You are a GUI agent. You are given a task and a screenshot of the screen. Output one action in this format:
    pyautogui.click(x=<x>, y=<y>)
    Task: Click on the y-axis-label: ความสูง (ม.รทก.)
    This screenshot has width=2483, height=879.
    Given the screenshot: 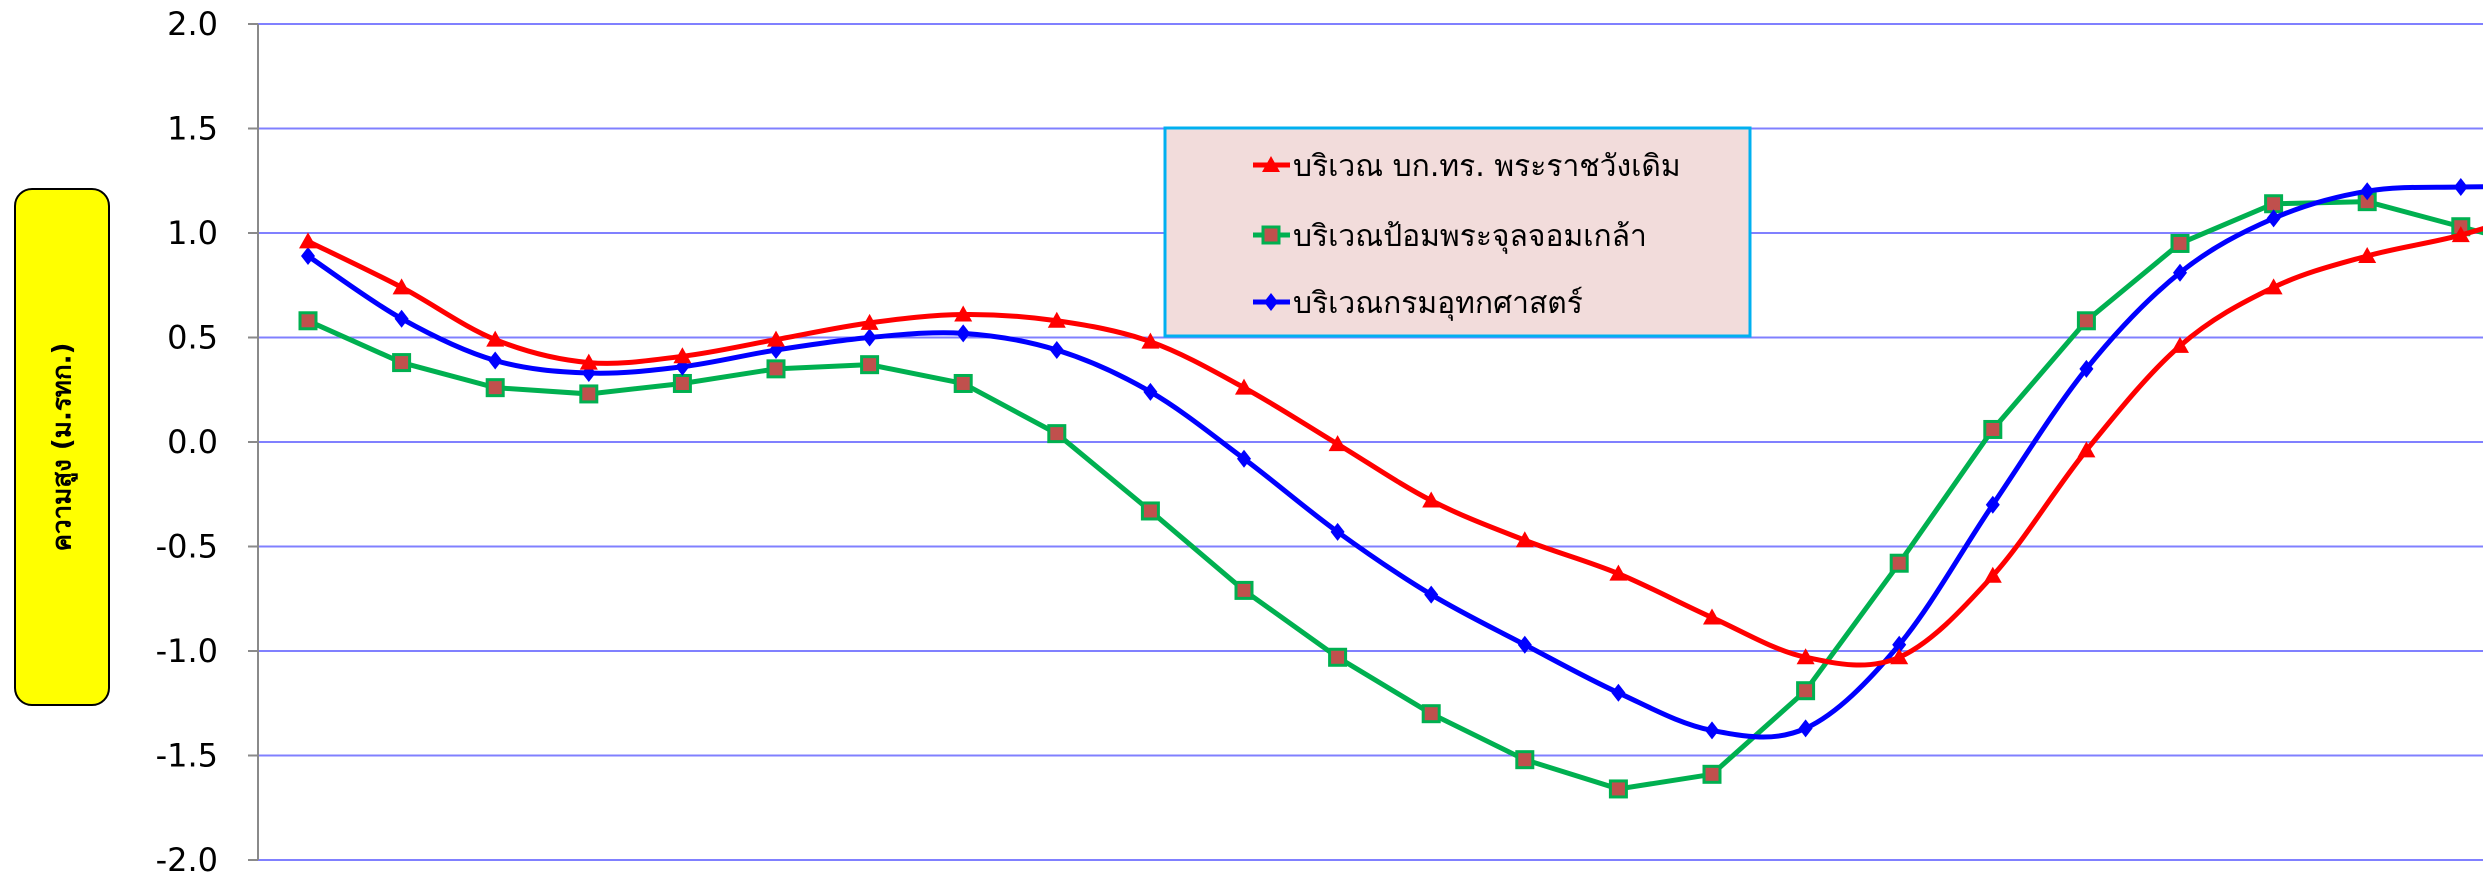 What is the action you would take?
    pyautogui.click(x=62, y=447)
    